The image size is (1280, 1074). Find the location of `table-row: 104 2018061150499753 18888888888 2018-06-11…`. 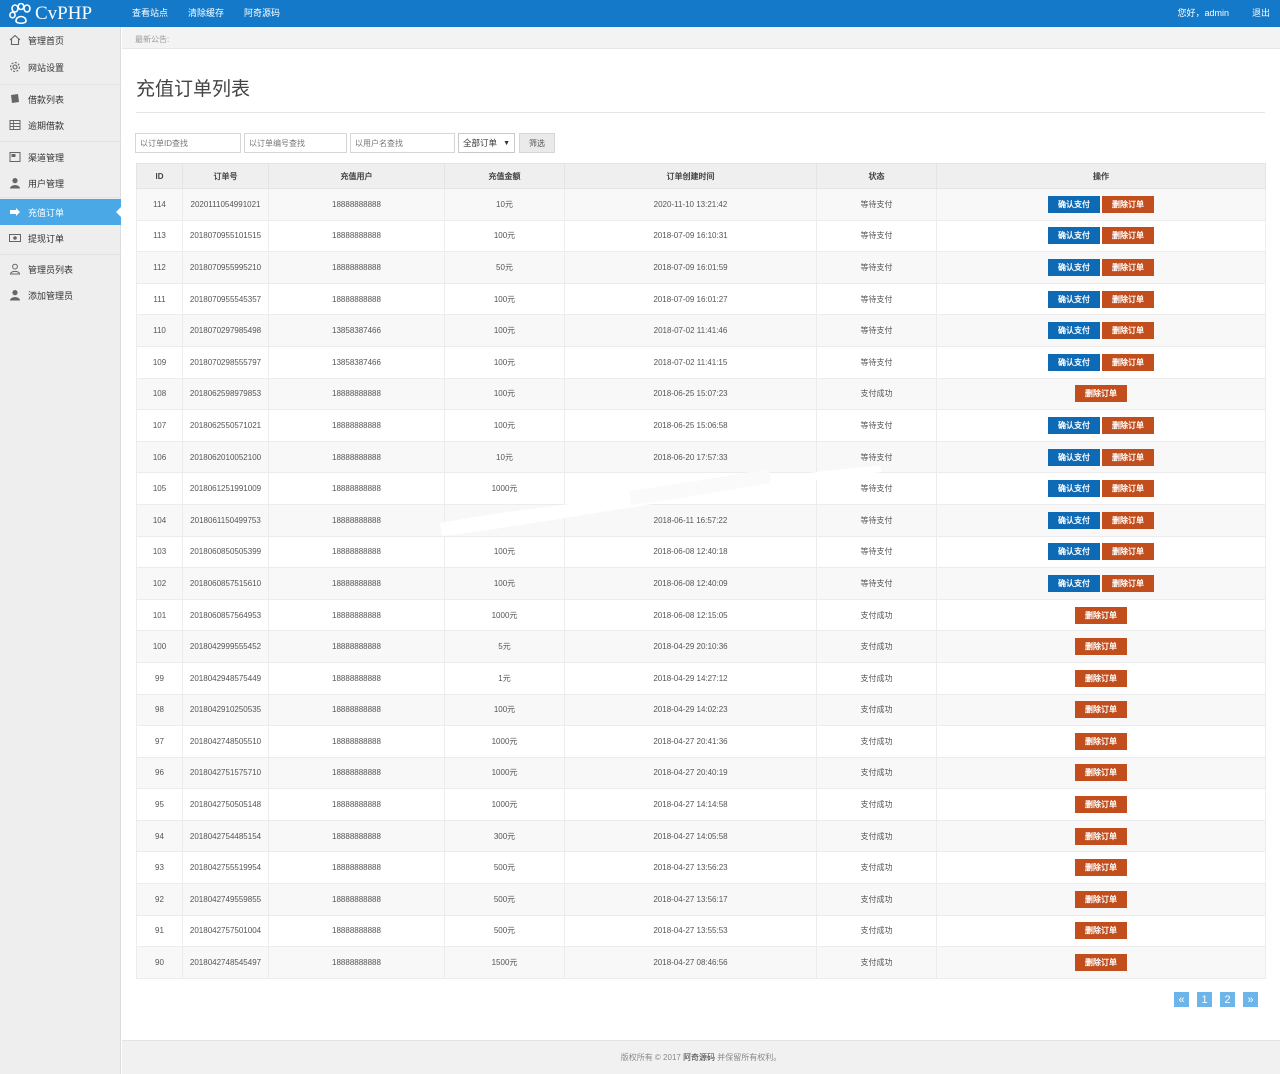

table-row: 104 2018061150499753 18888888888 2018-06-11… is located at coordinates (701, 520).